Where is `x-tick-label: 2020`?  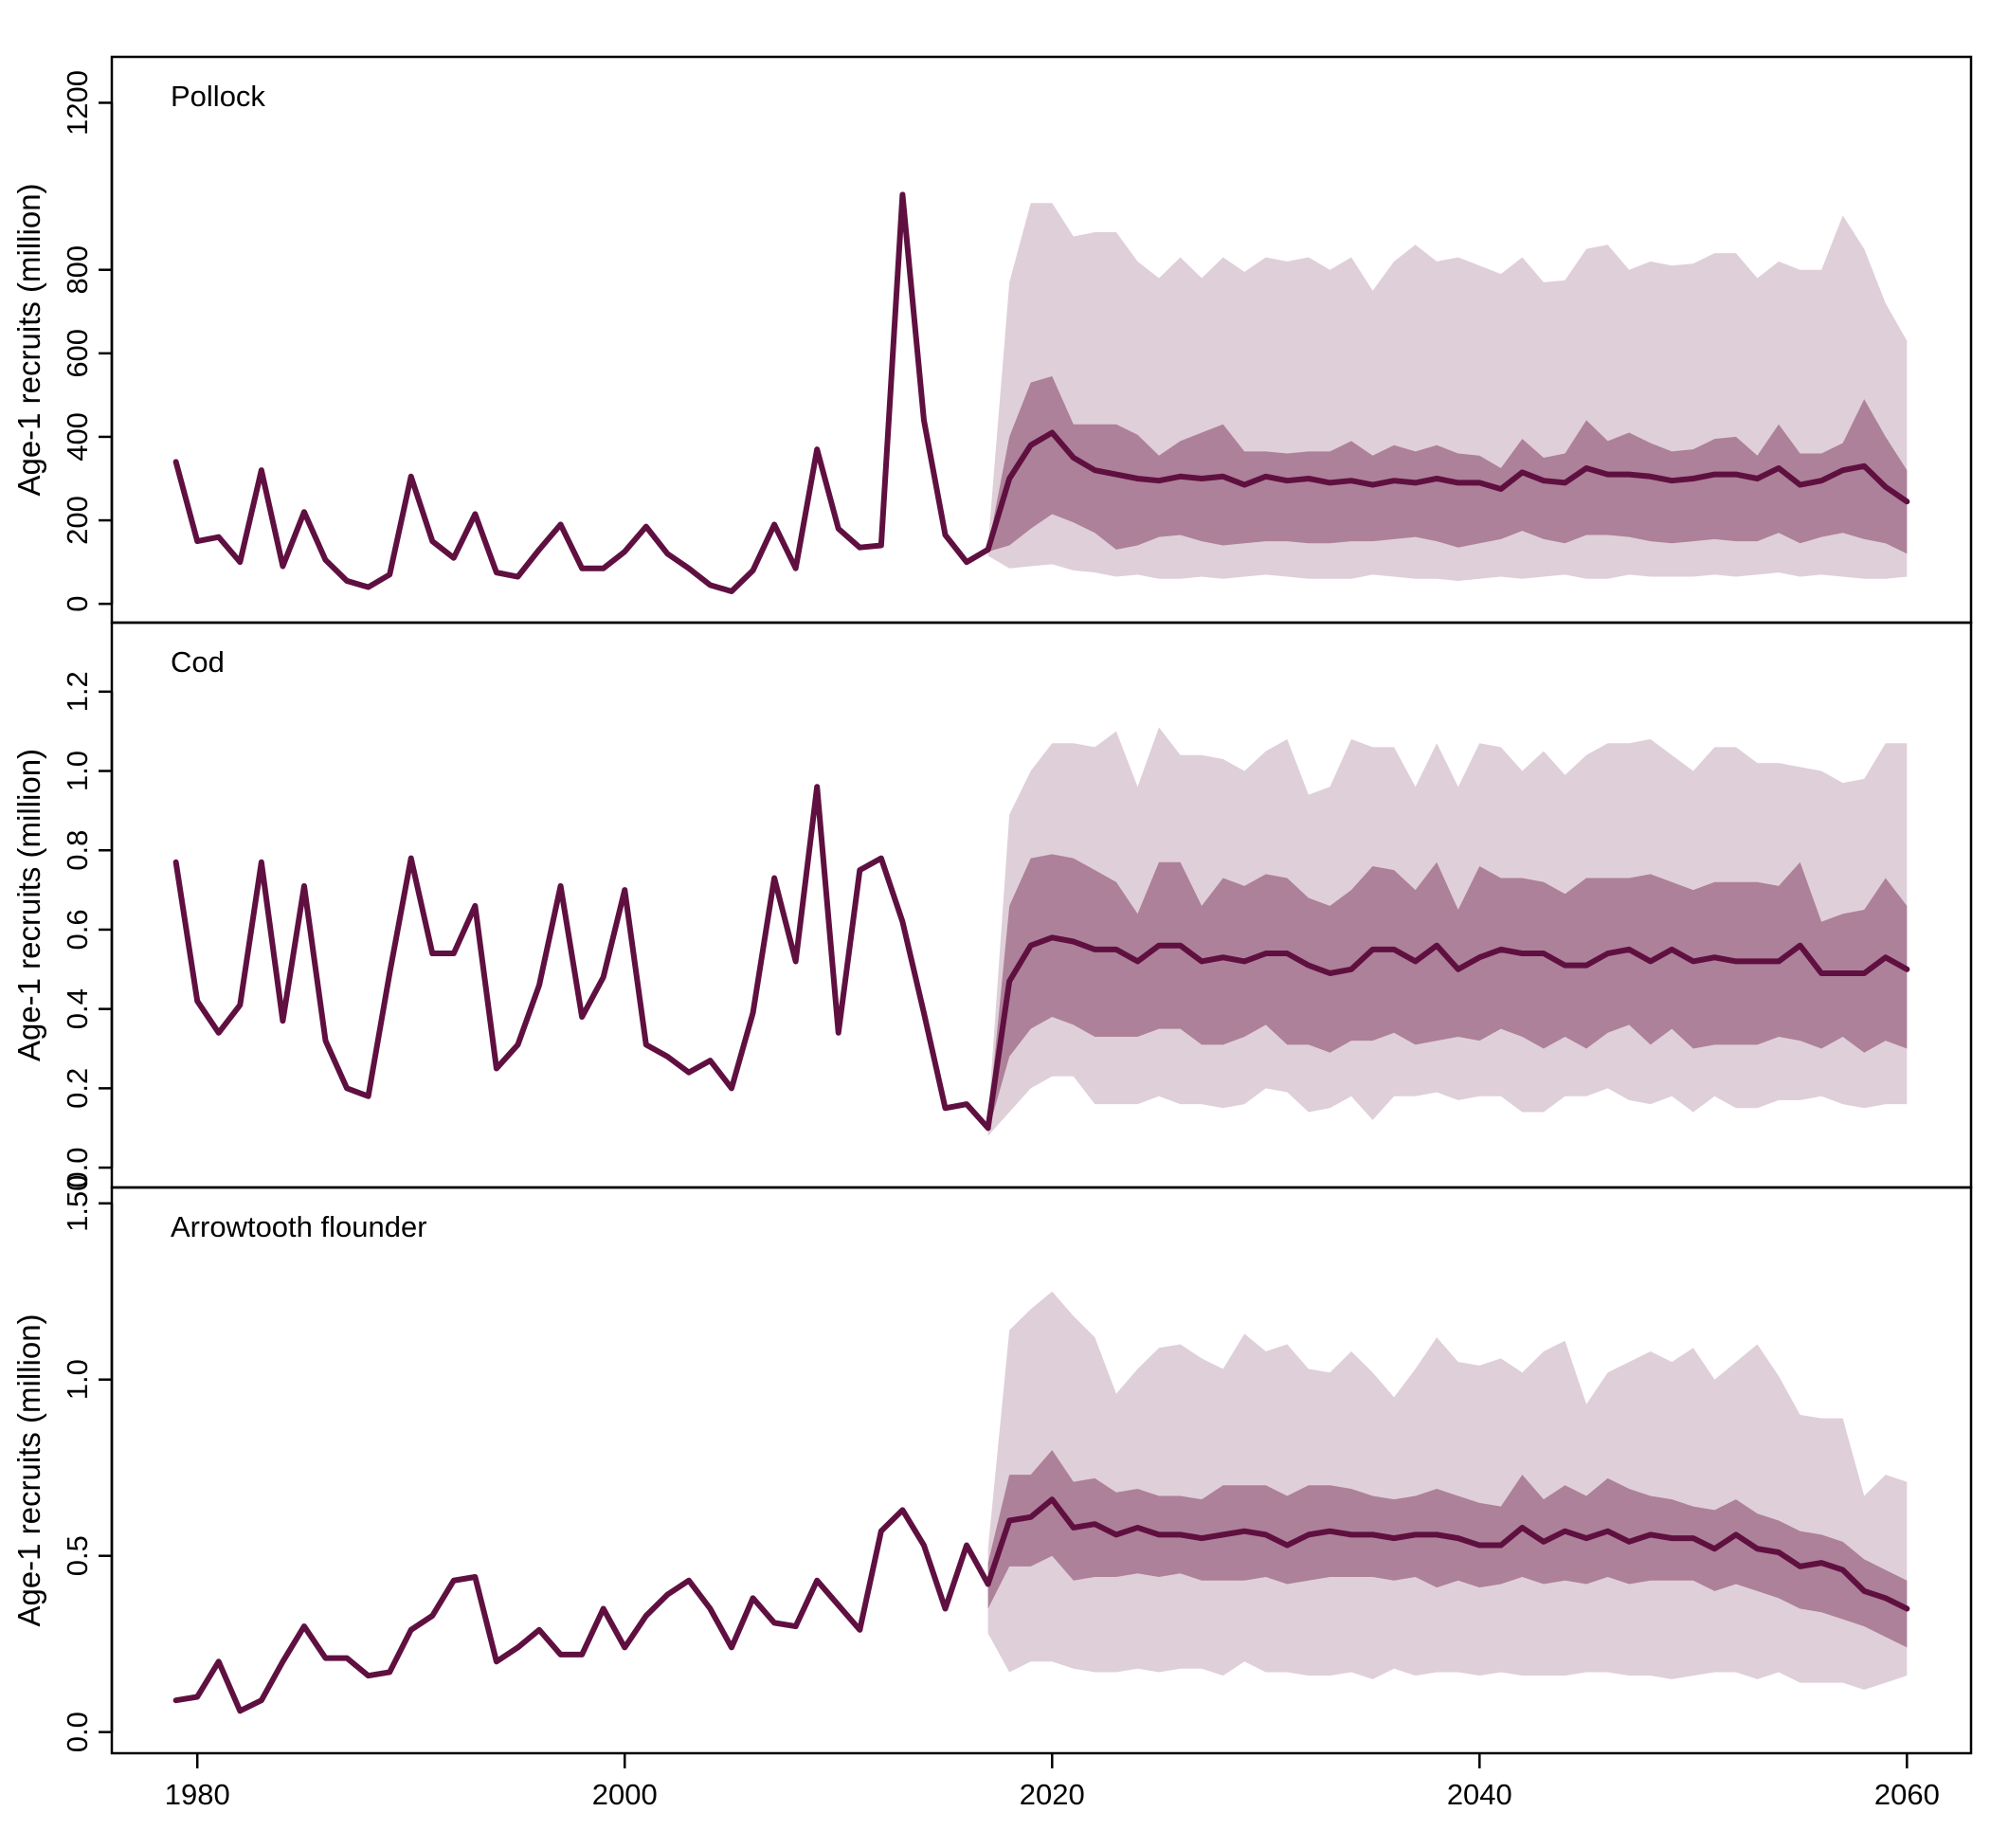 x-tick-label: 2020 is located at coordinates (1052, 1794).